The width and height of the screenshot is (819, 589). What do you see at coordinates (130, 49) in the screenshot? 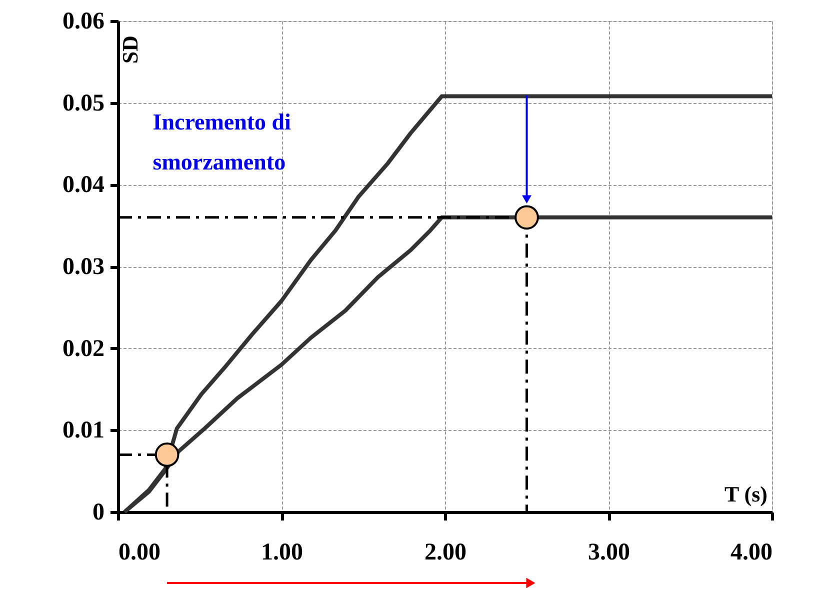
I see `y-axis-title: SD` at bounding box center [130, 49].